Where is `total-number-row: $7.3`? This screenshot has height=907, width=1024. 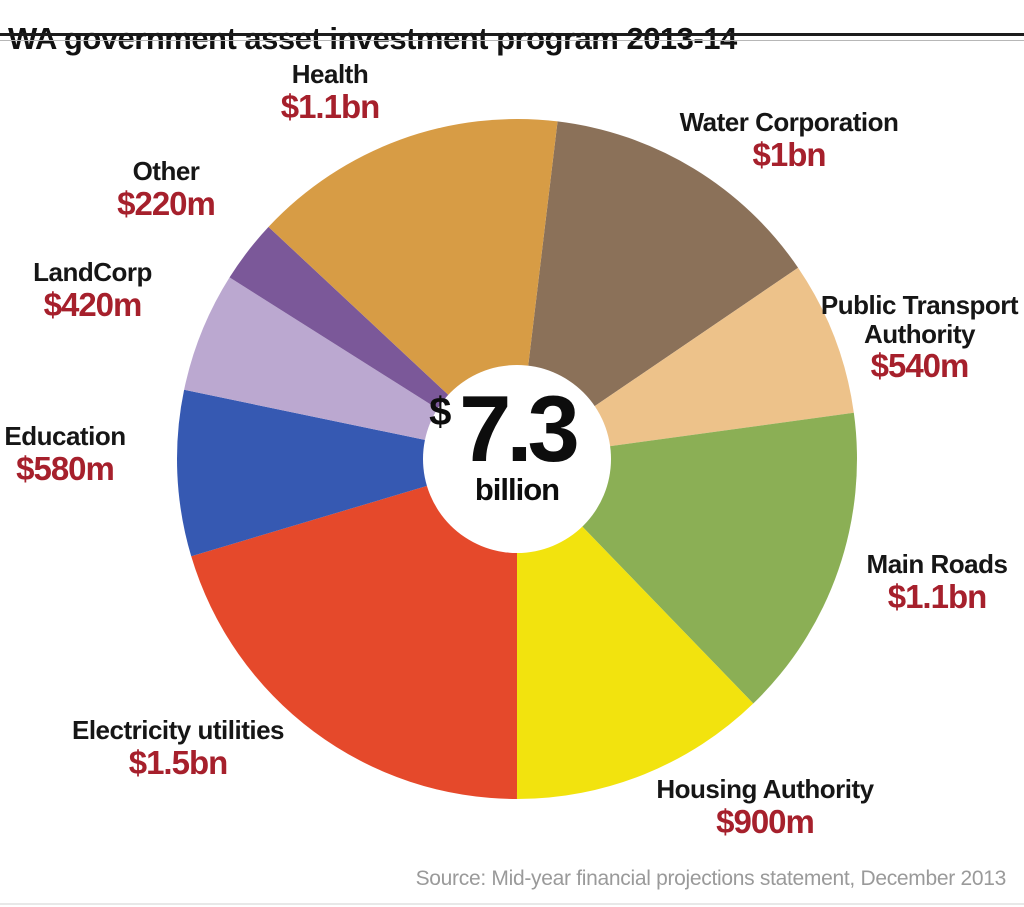
total-number-row: $7.3 is located at coordinates (504, 428).